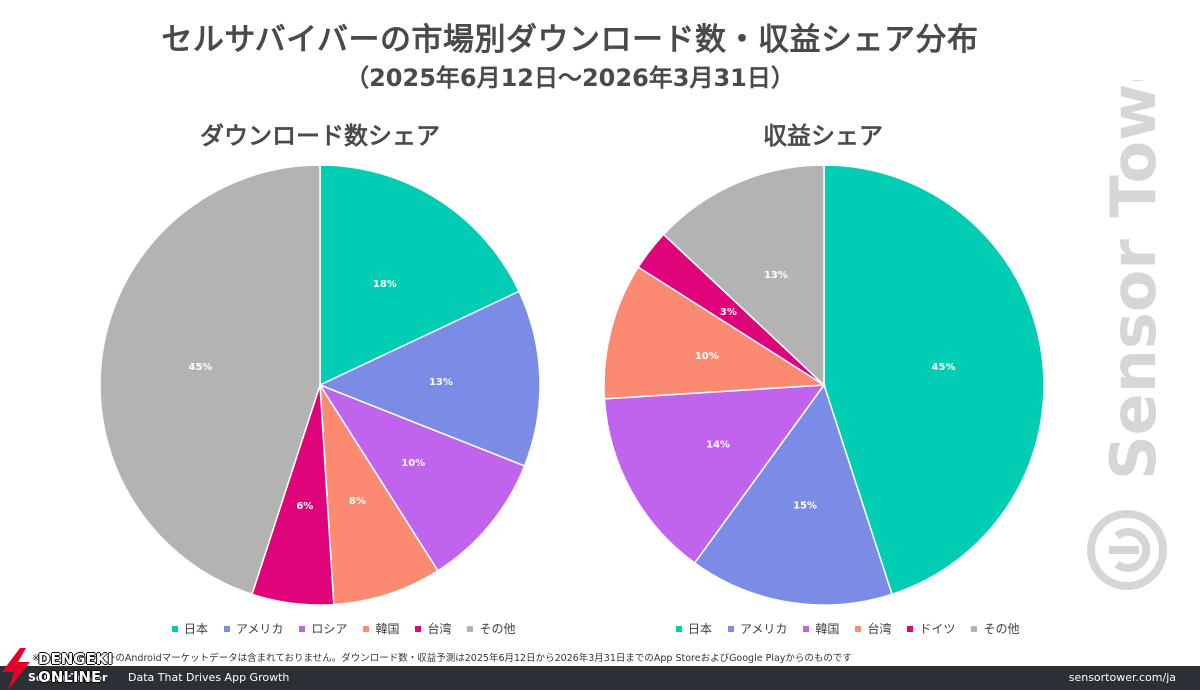 The width and height of the screenshot is (1200, 690). What do you see at coordinates (937, 629) in the screenshot?
I see `legend-label: ドイツ` at bounding box center [937, 629].